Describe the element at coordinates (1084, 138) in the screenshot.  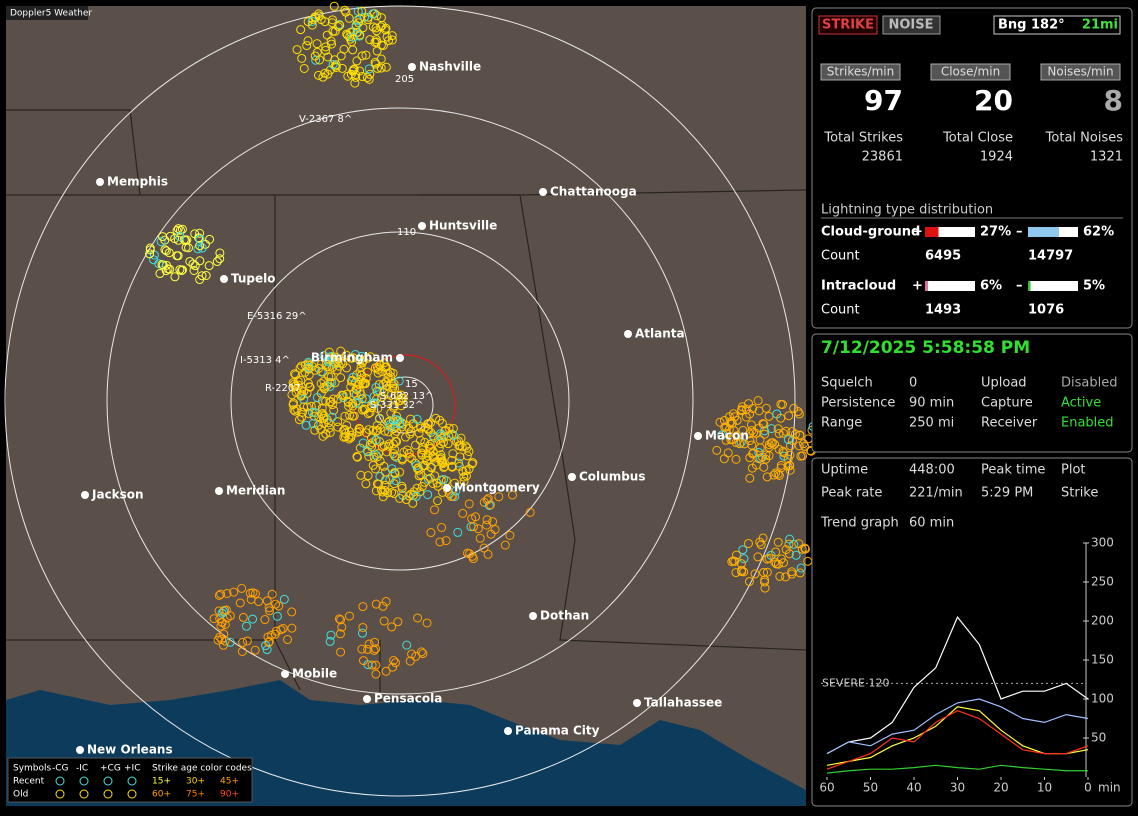
I see `total-label: Total Noises` at that location.